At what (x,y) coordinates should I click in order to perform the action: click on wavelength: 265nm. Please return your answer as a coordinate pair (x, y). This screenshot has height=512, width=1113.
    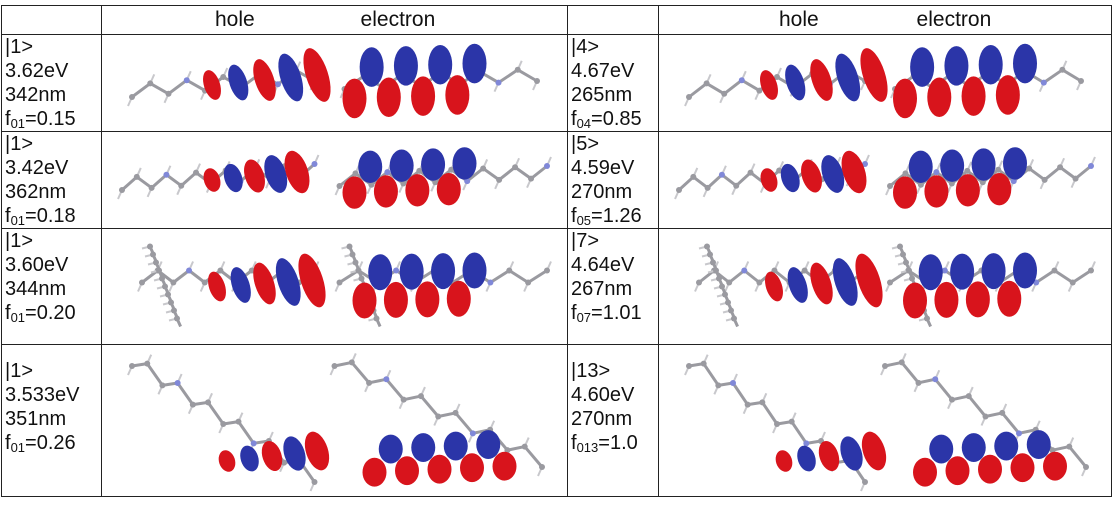
    Looking at the image, I should click on (602, 95).